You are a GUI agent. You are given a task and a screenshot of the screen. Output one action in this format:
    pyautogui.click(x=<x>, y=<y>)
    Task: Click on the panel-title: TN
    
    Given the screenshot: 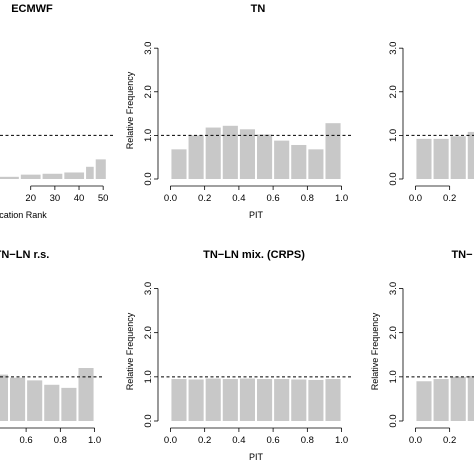 What is the action you would take?
    pyautogui.click(x=258, y=9)
    